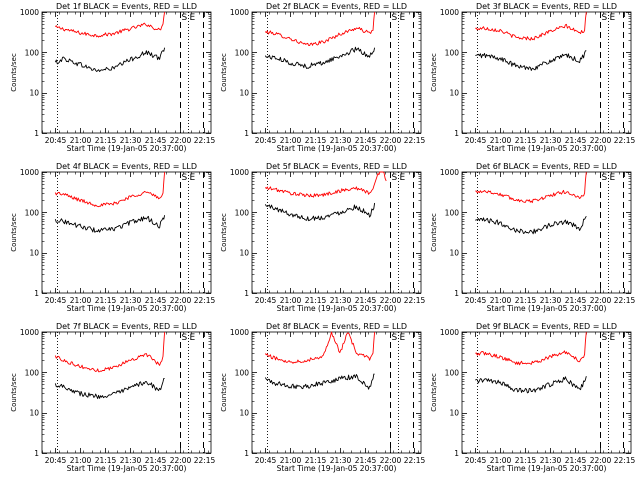  I want to click on panel-title: Det 7f BLACK = Events, RED = LLD, so click(126, 326).